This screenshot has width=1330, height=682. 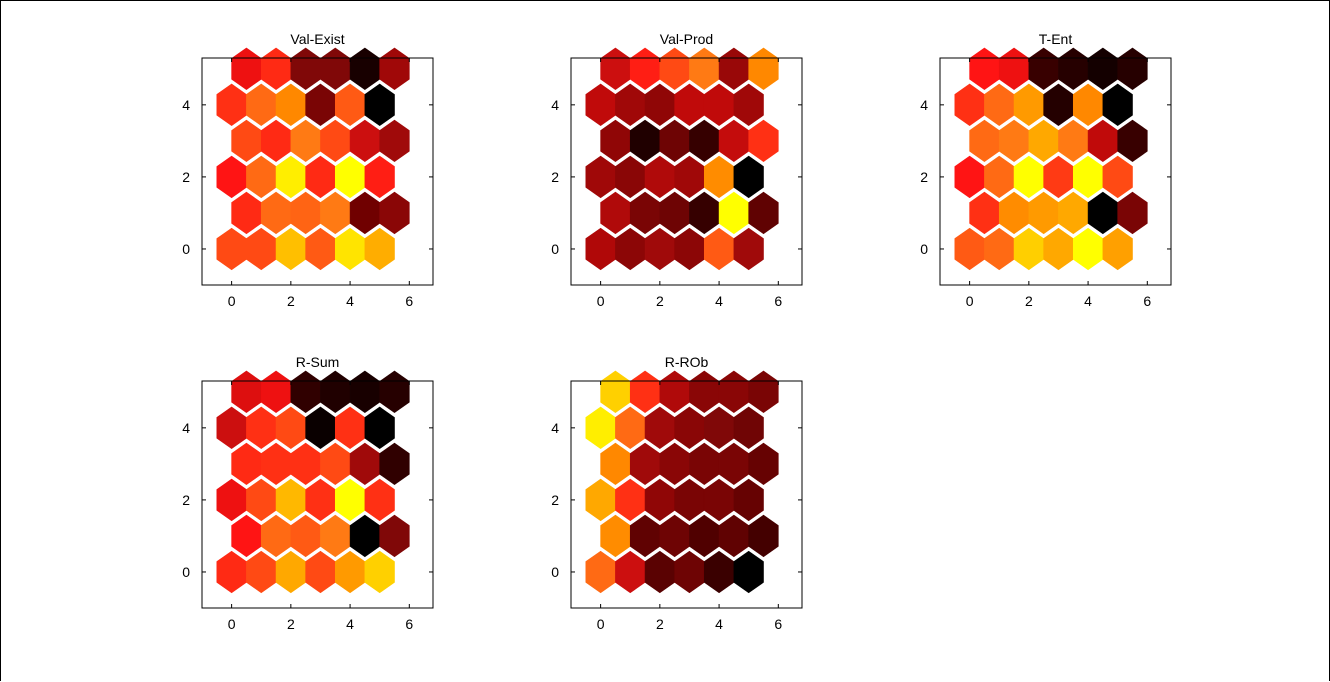 What do you see at coordinates (318, 362) in the screenshot?
I see `subplot-title: R-Sum` at bounding box center [318, 362].